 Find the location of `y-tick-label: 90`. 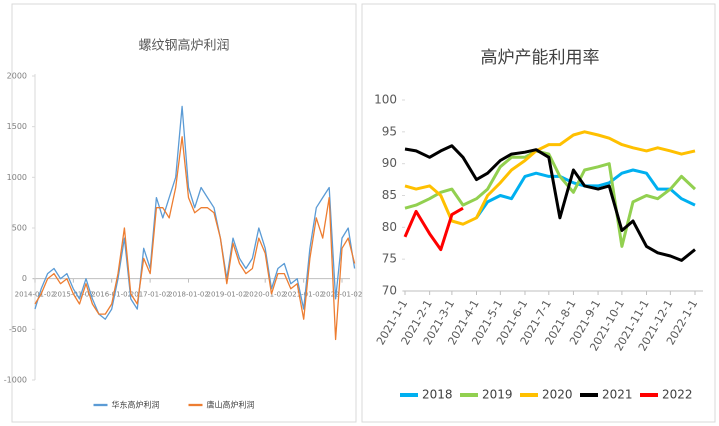

y-tick-label: 90 is located at coordinates (389, 163).